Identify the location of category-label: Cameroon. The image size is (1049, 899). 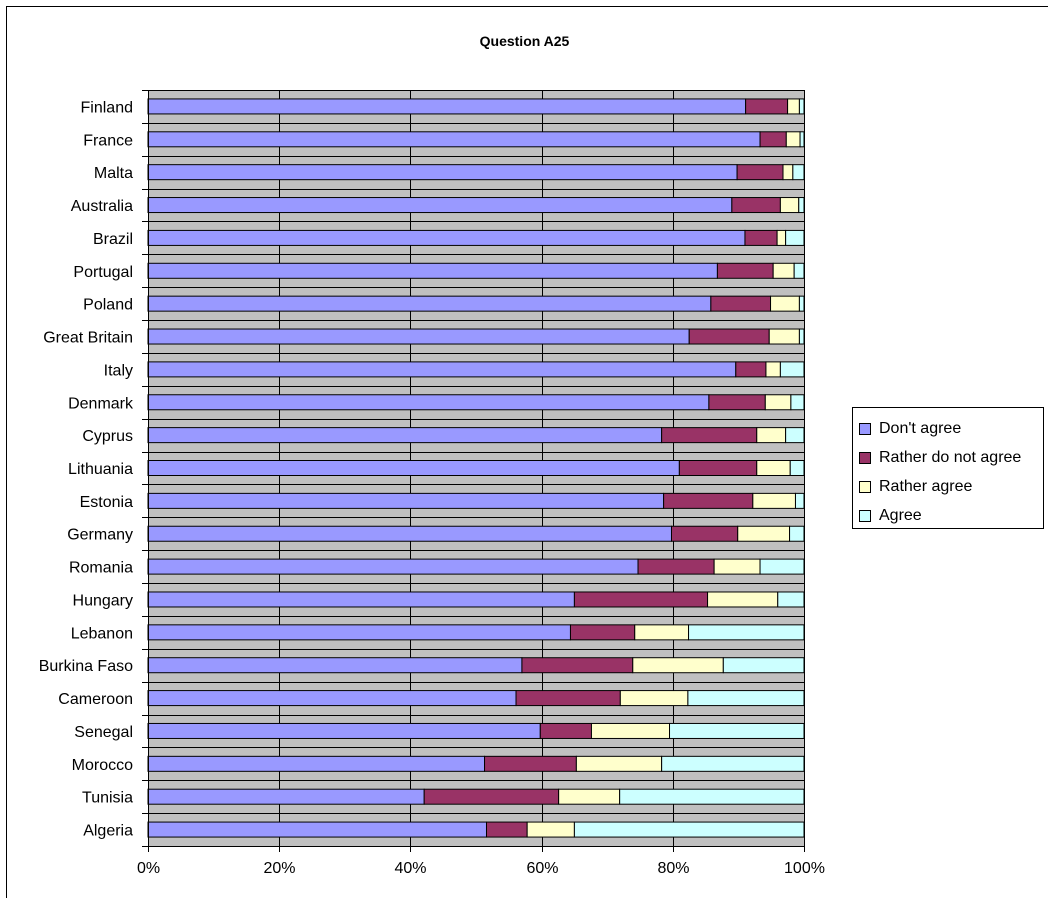
(95, 699).